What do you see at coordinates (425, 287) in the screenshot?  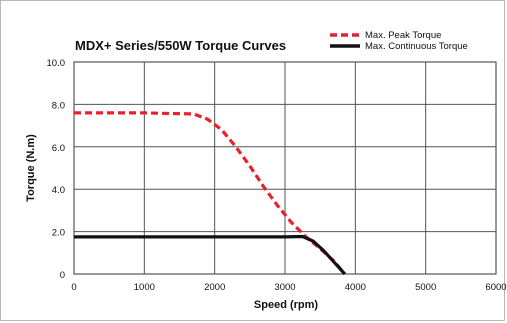 I see `x-tick-label: 5000` at bounding box center [425, 287].